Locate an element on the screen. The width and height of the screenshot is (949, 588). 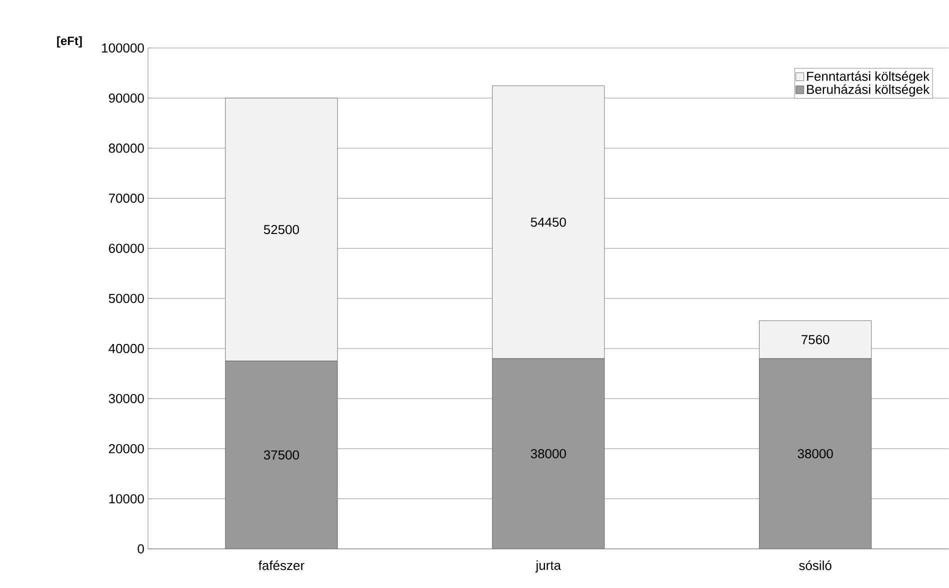
legend-label: Beruházási költségek is located at coordinates (868, 90).